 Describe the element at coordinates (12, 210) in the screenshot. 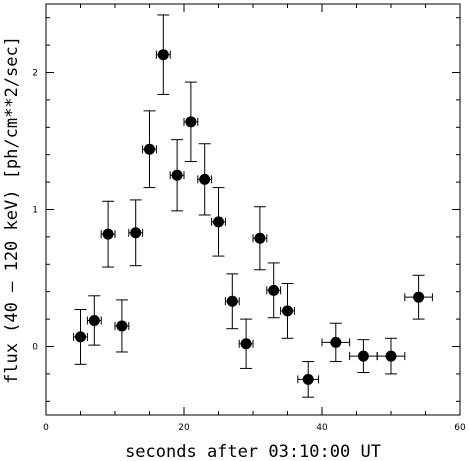

I see `y-axis-title: flux (40 – 120 keV) [ph/cm**2/sec]` at that location.